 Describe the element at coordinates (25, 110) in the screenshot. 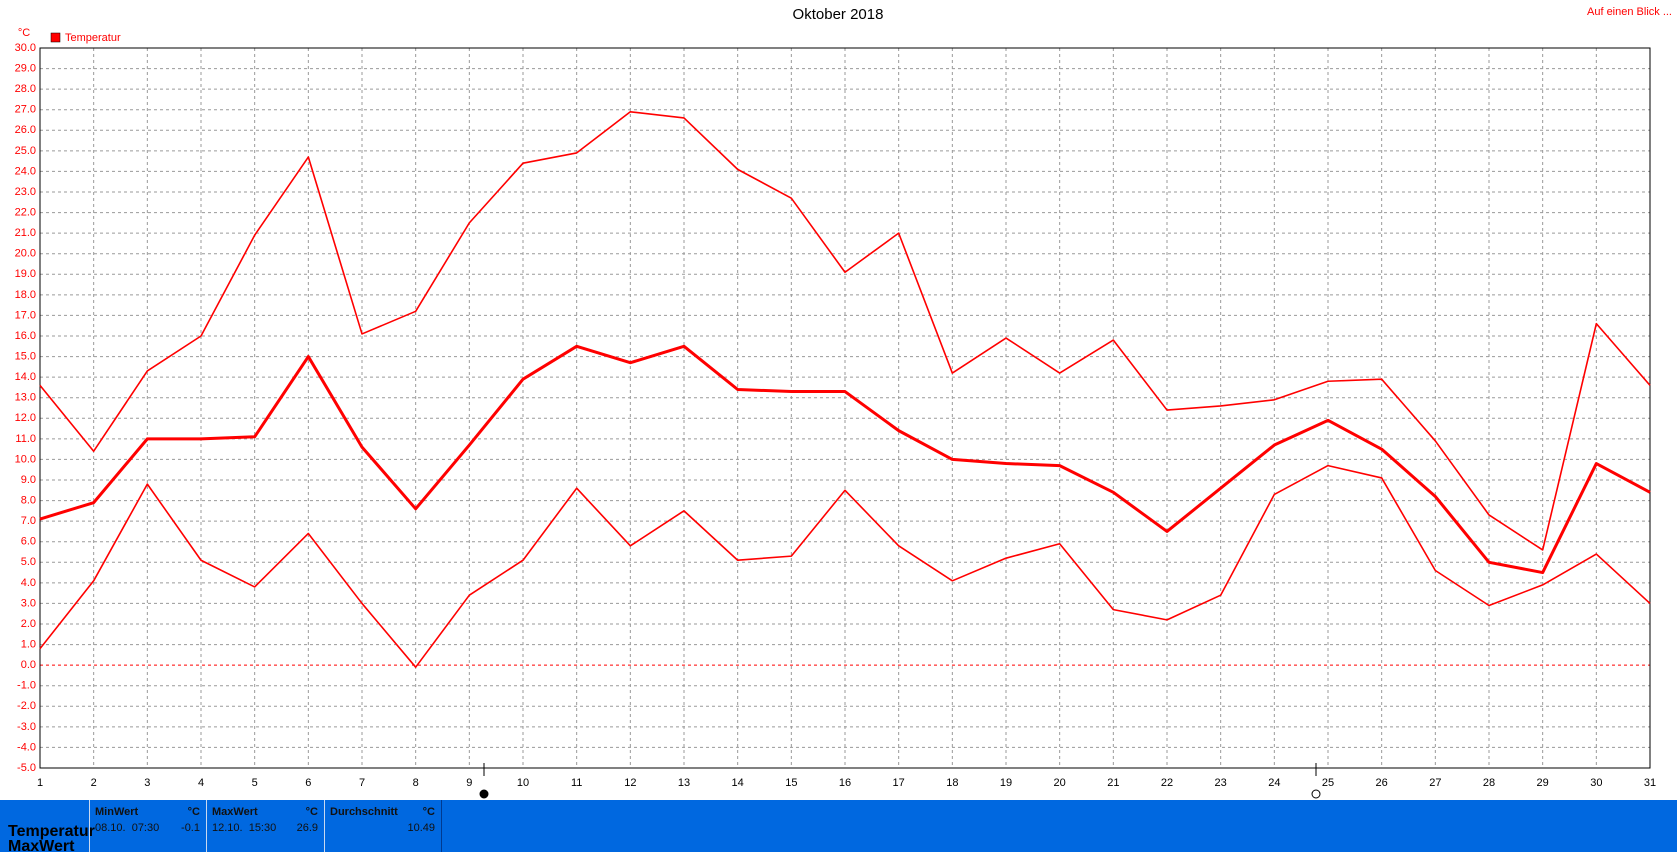

I see `y-tick-label: 27.0` at that location.